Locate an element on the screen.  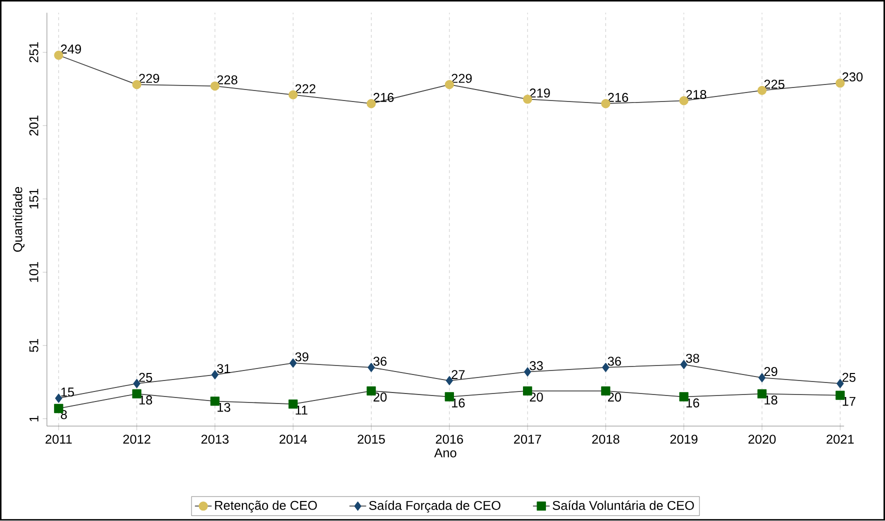
x-tick-label: 2015 is located at coordinates (371, 439).